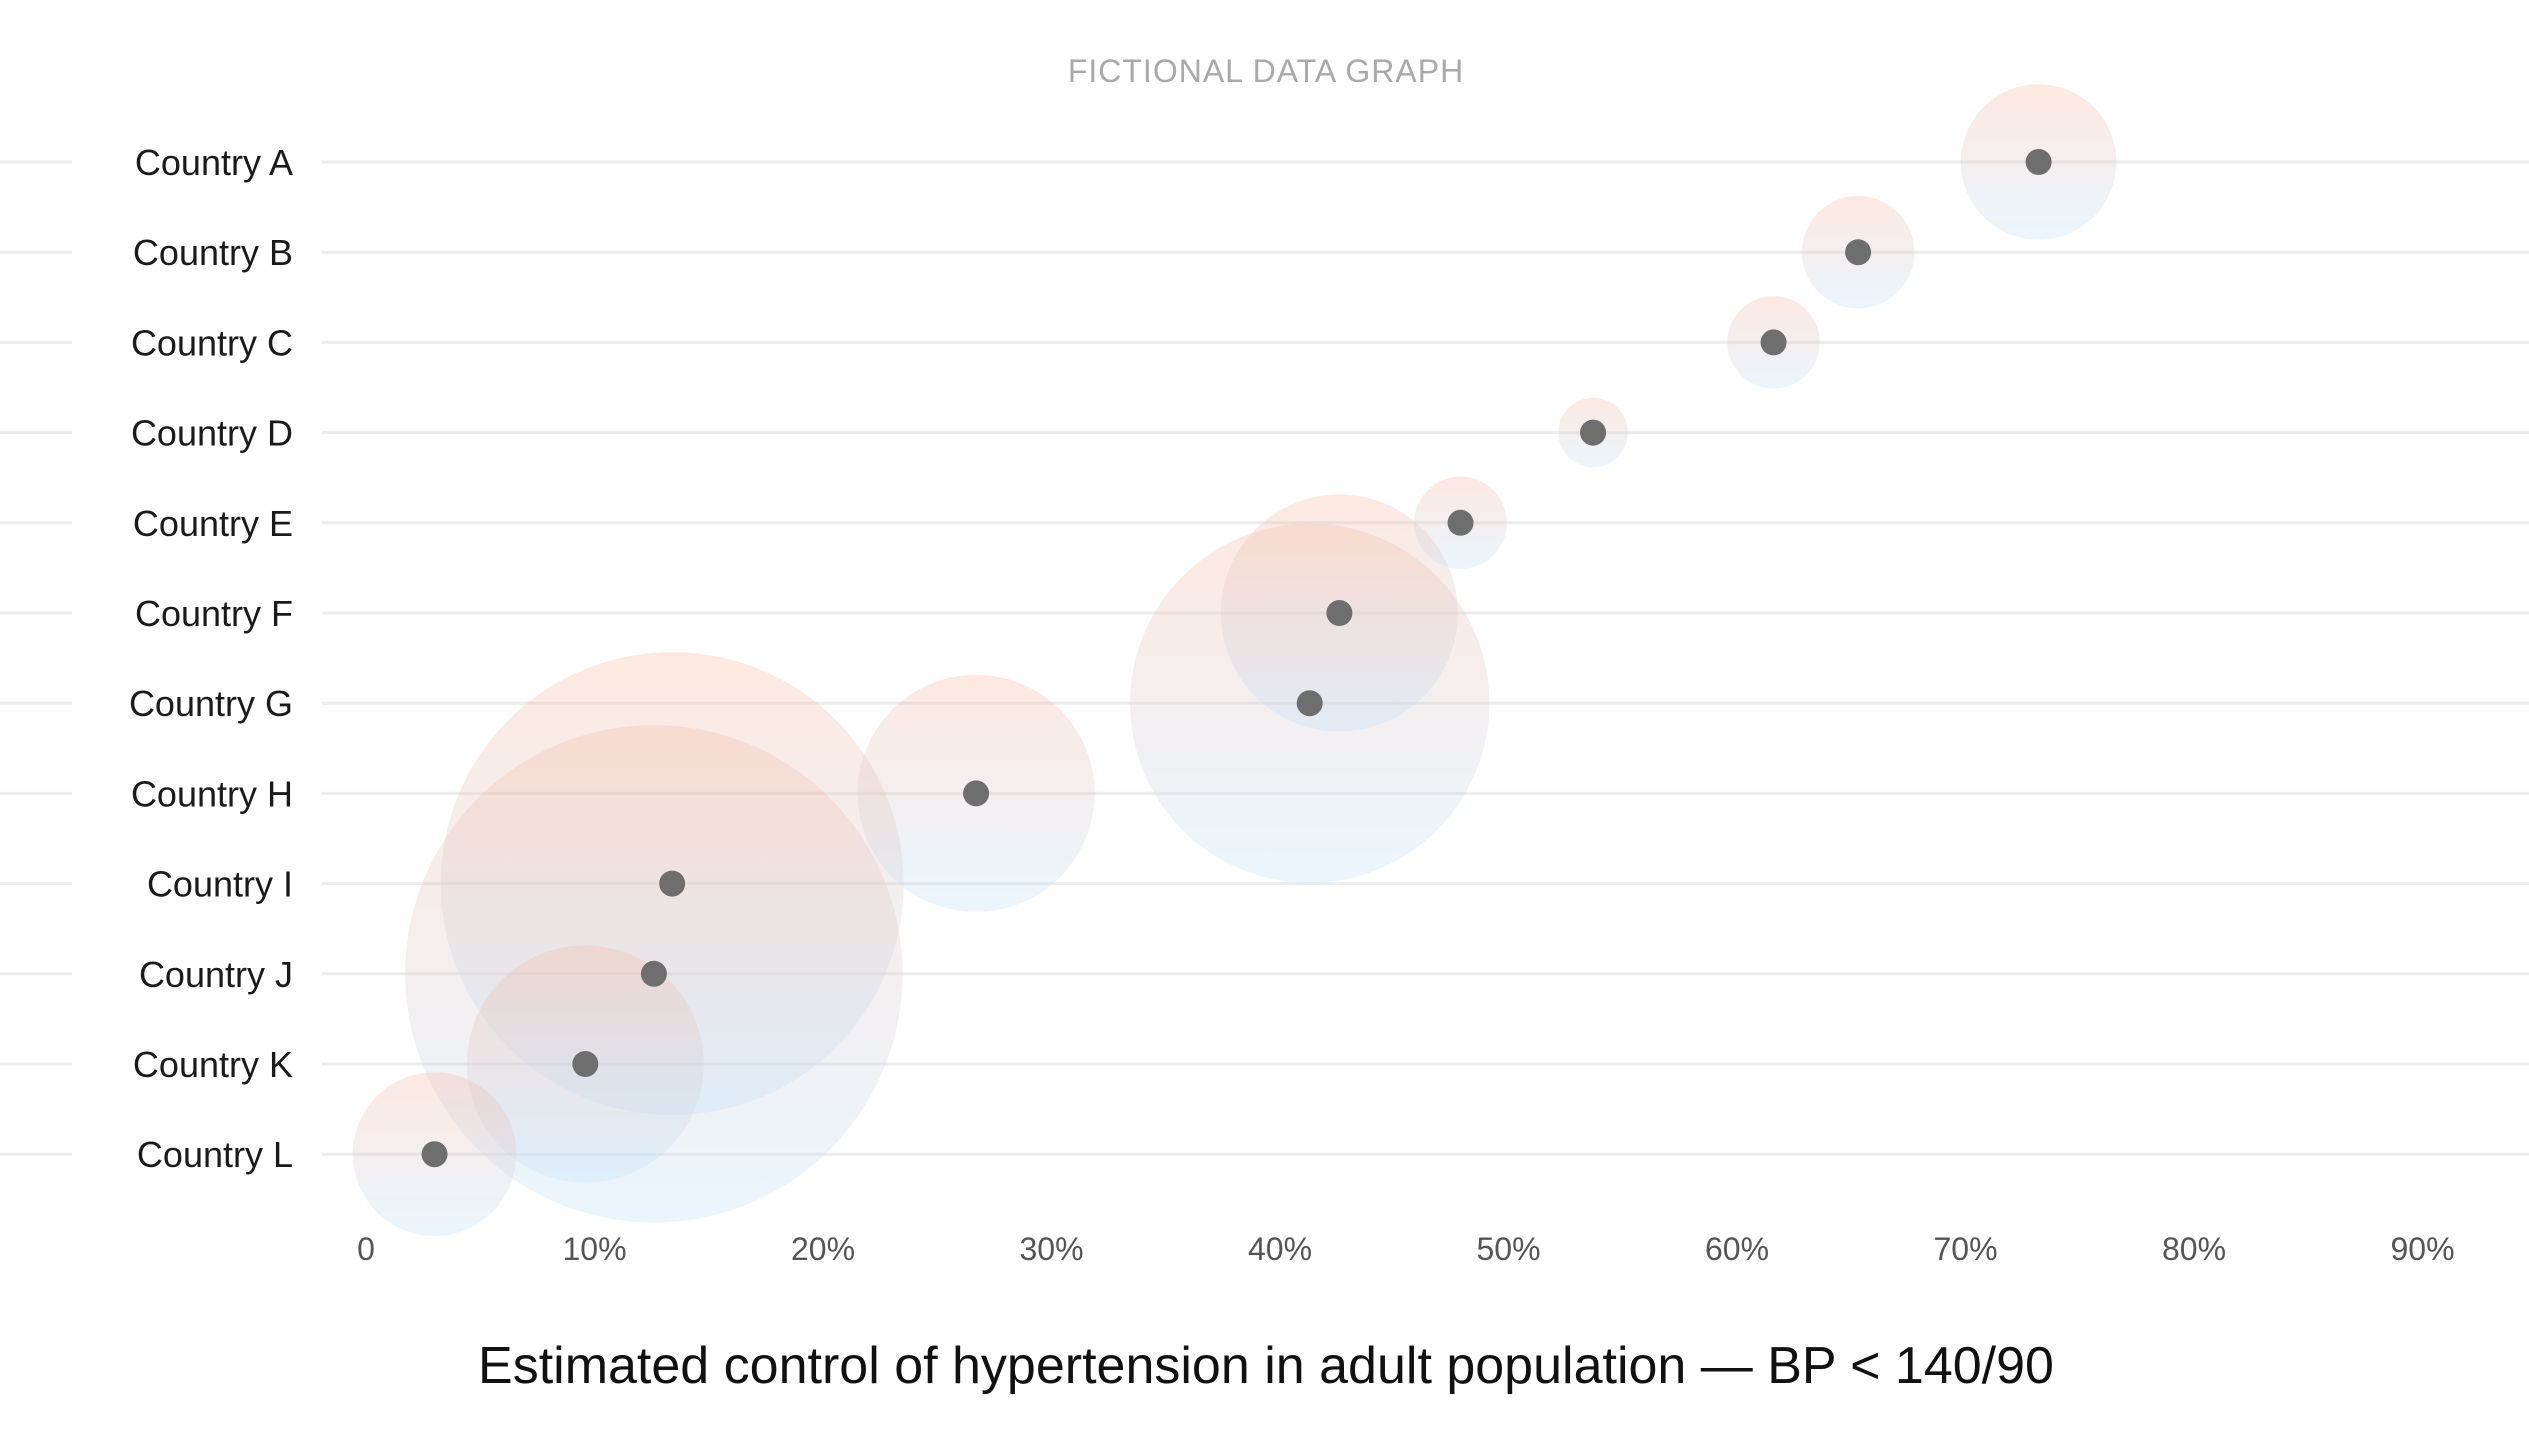 This screenshot has height=1449, width=2529. What do you see at coordinates (1737, 1249) in the screenshot?
I see `x-tick-label: 60%` at bounding box center [1737, 1249].